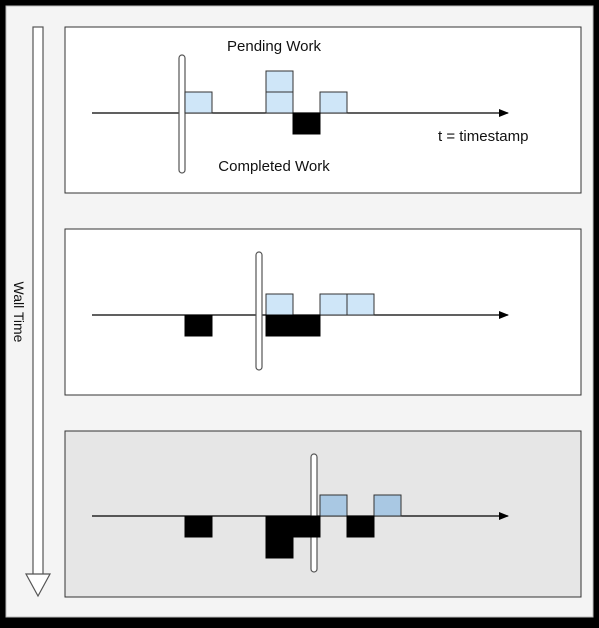 The width and height of the screenshot is (599, 628). Describe the element at coordinates (259, 311) in the screenshot. I see `panel-2-watermark-marker` at that location.